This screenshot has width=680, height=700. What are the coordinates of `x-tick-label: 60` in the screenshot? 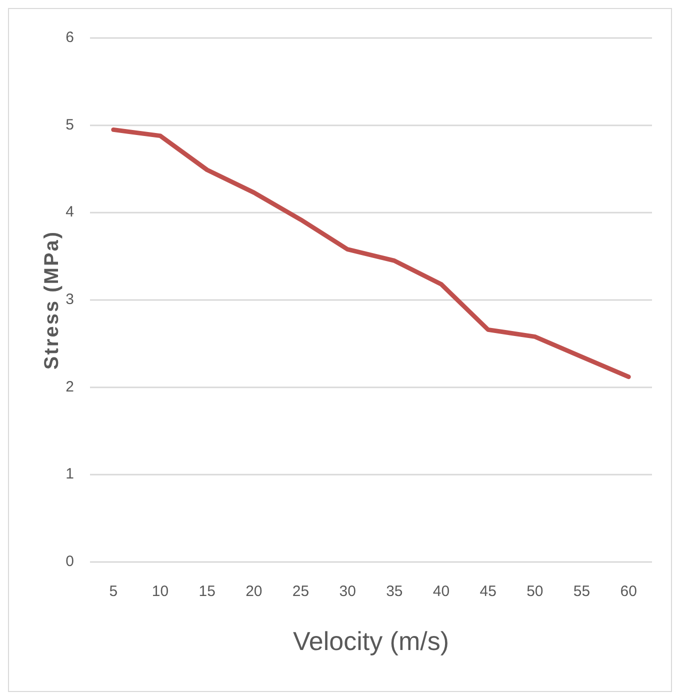 It's located at (628, 591).